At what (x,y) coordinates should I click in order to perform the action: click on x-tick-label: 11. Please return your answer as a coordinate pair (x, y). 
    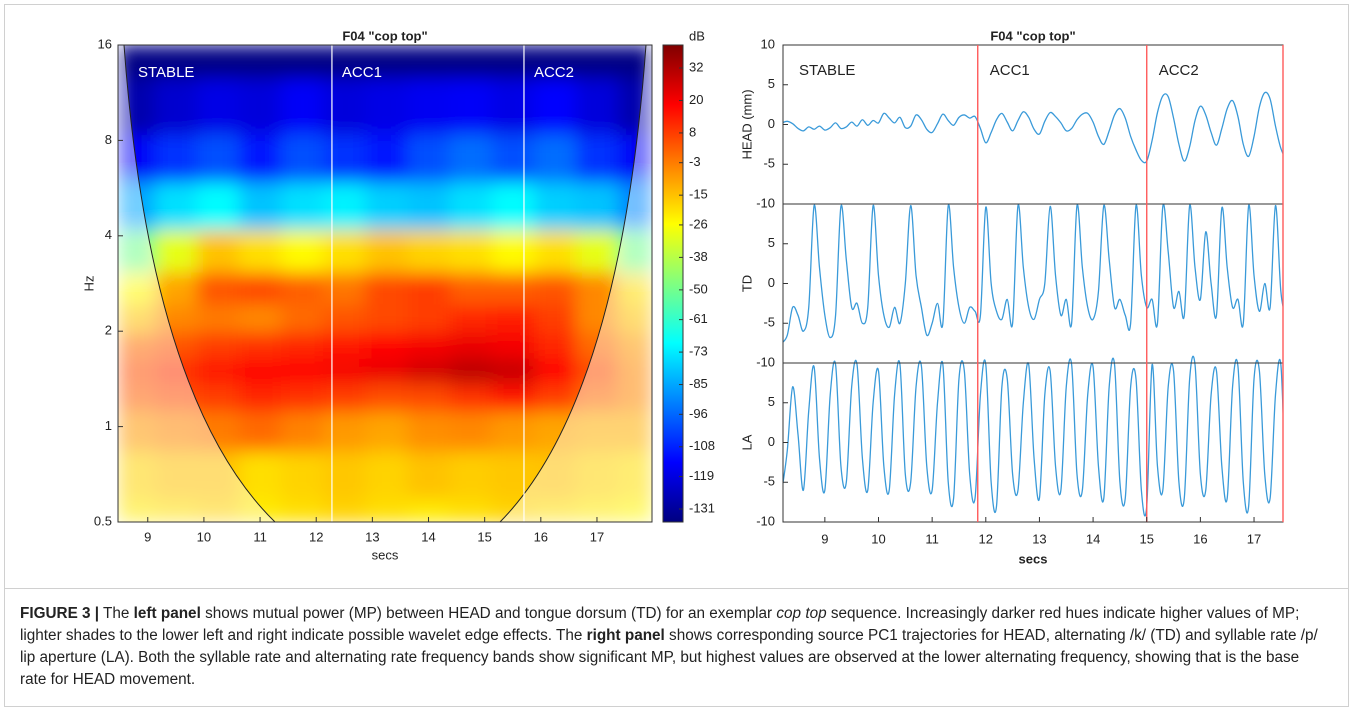
    Looking at the image, I should click on (260, 536).